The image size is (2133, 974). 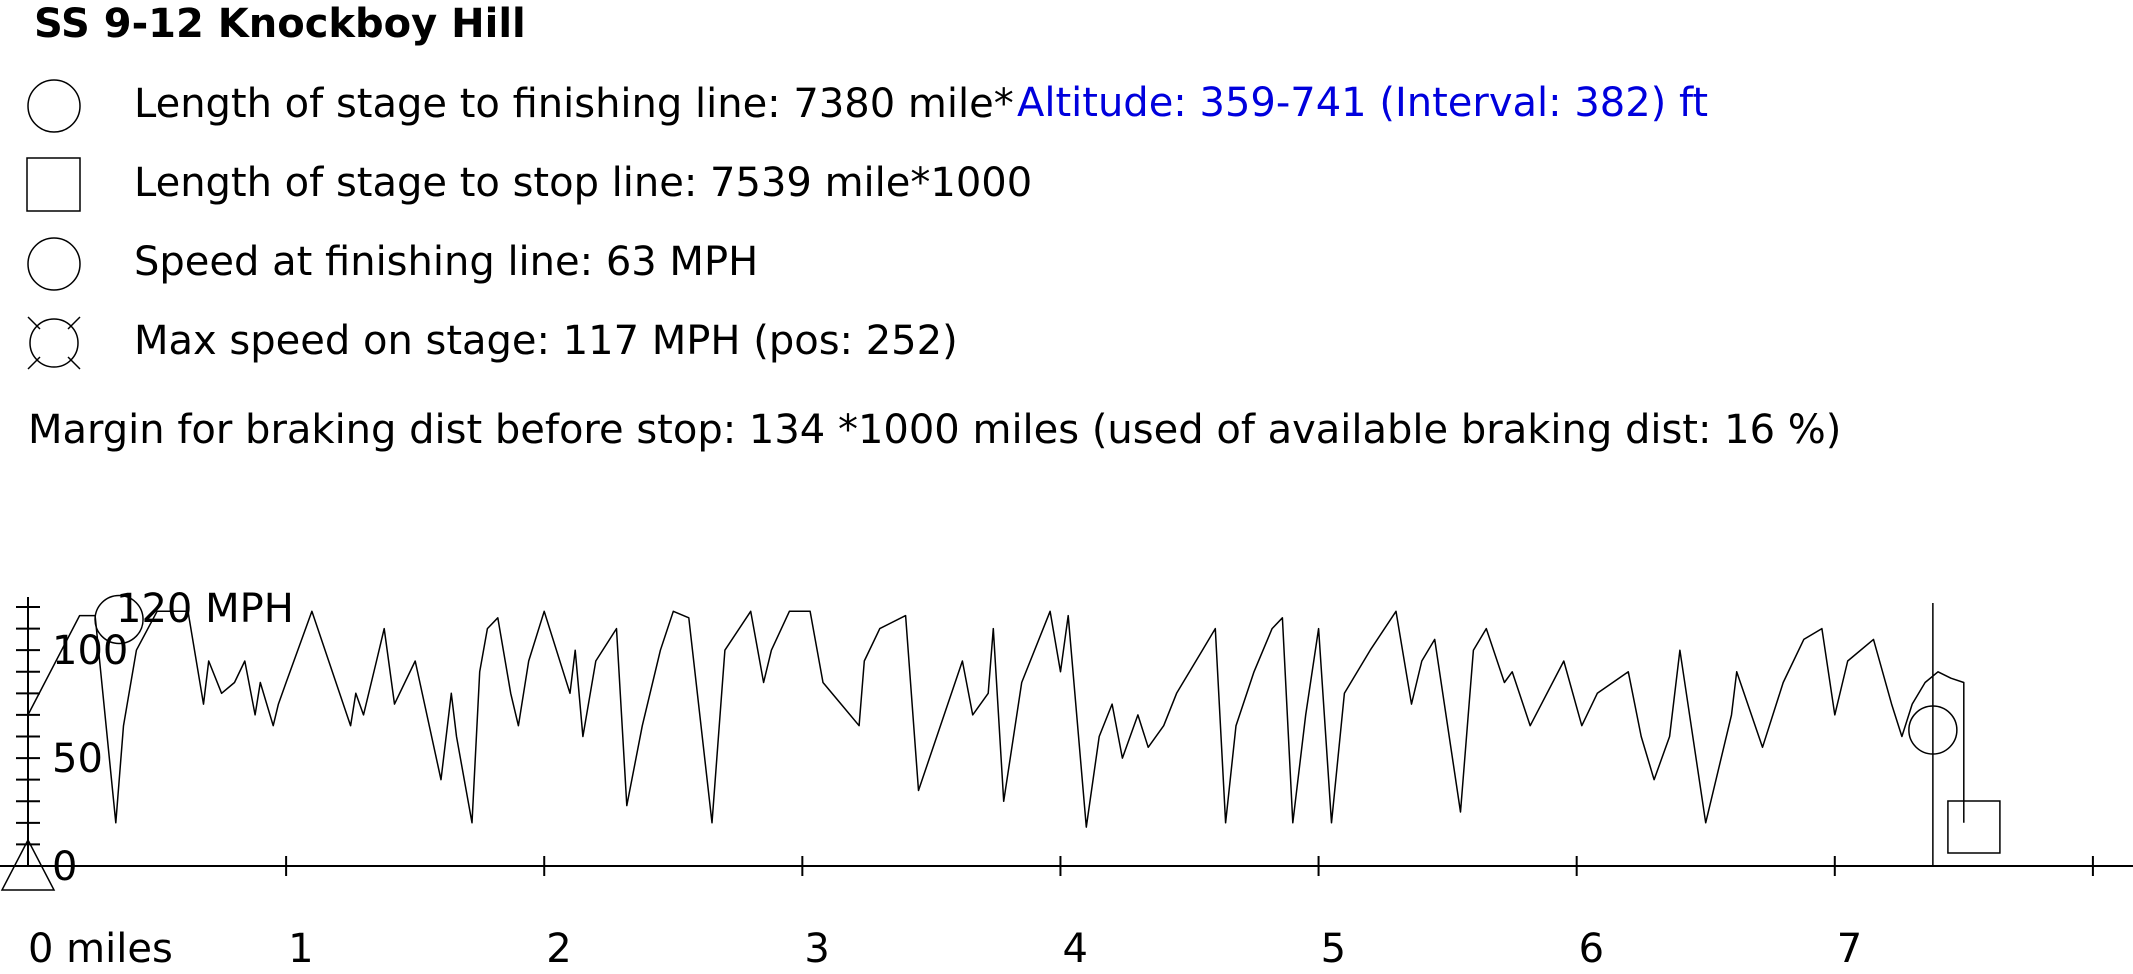 I want to click on y-tick-label: 50, so click(x=77, y=759).